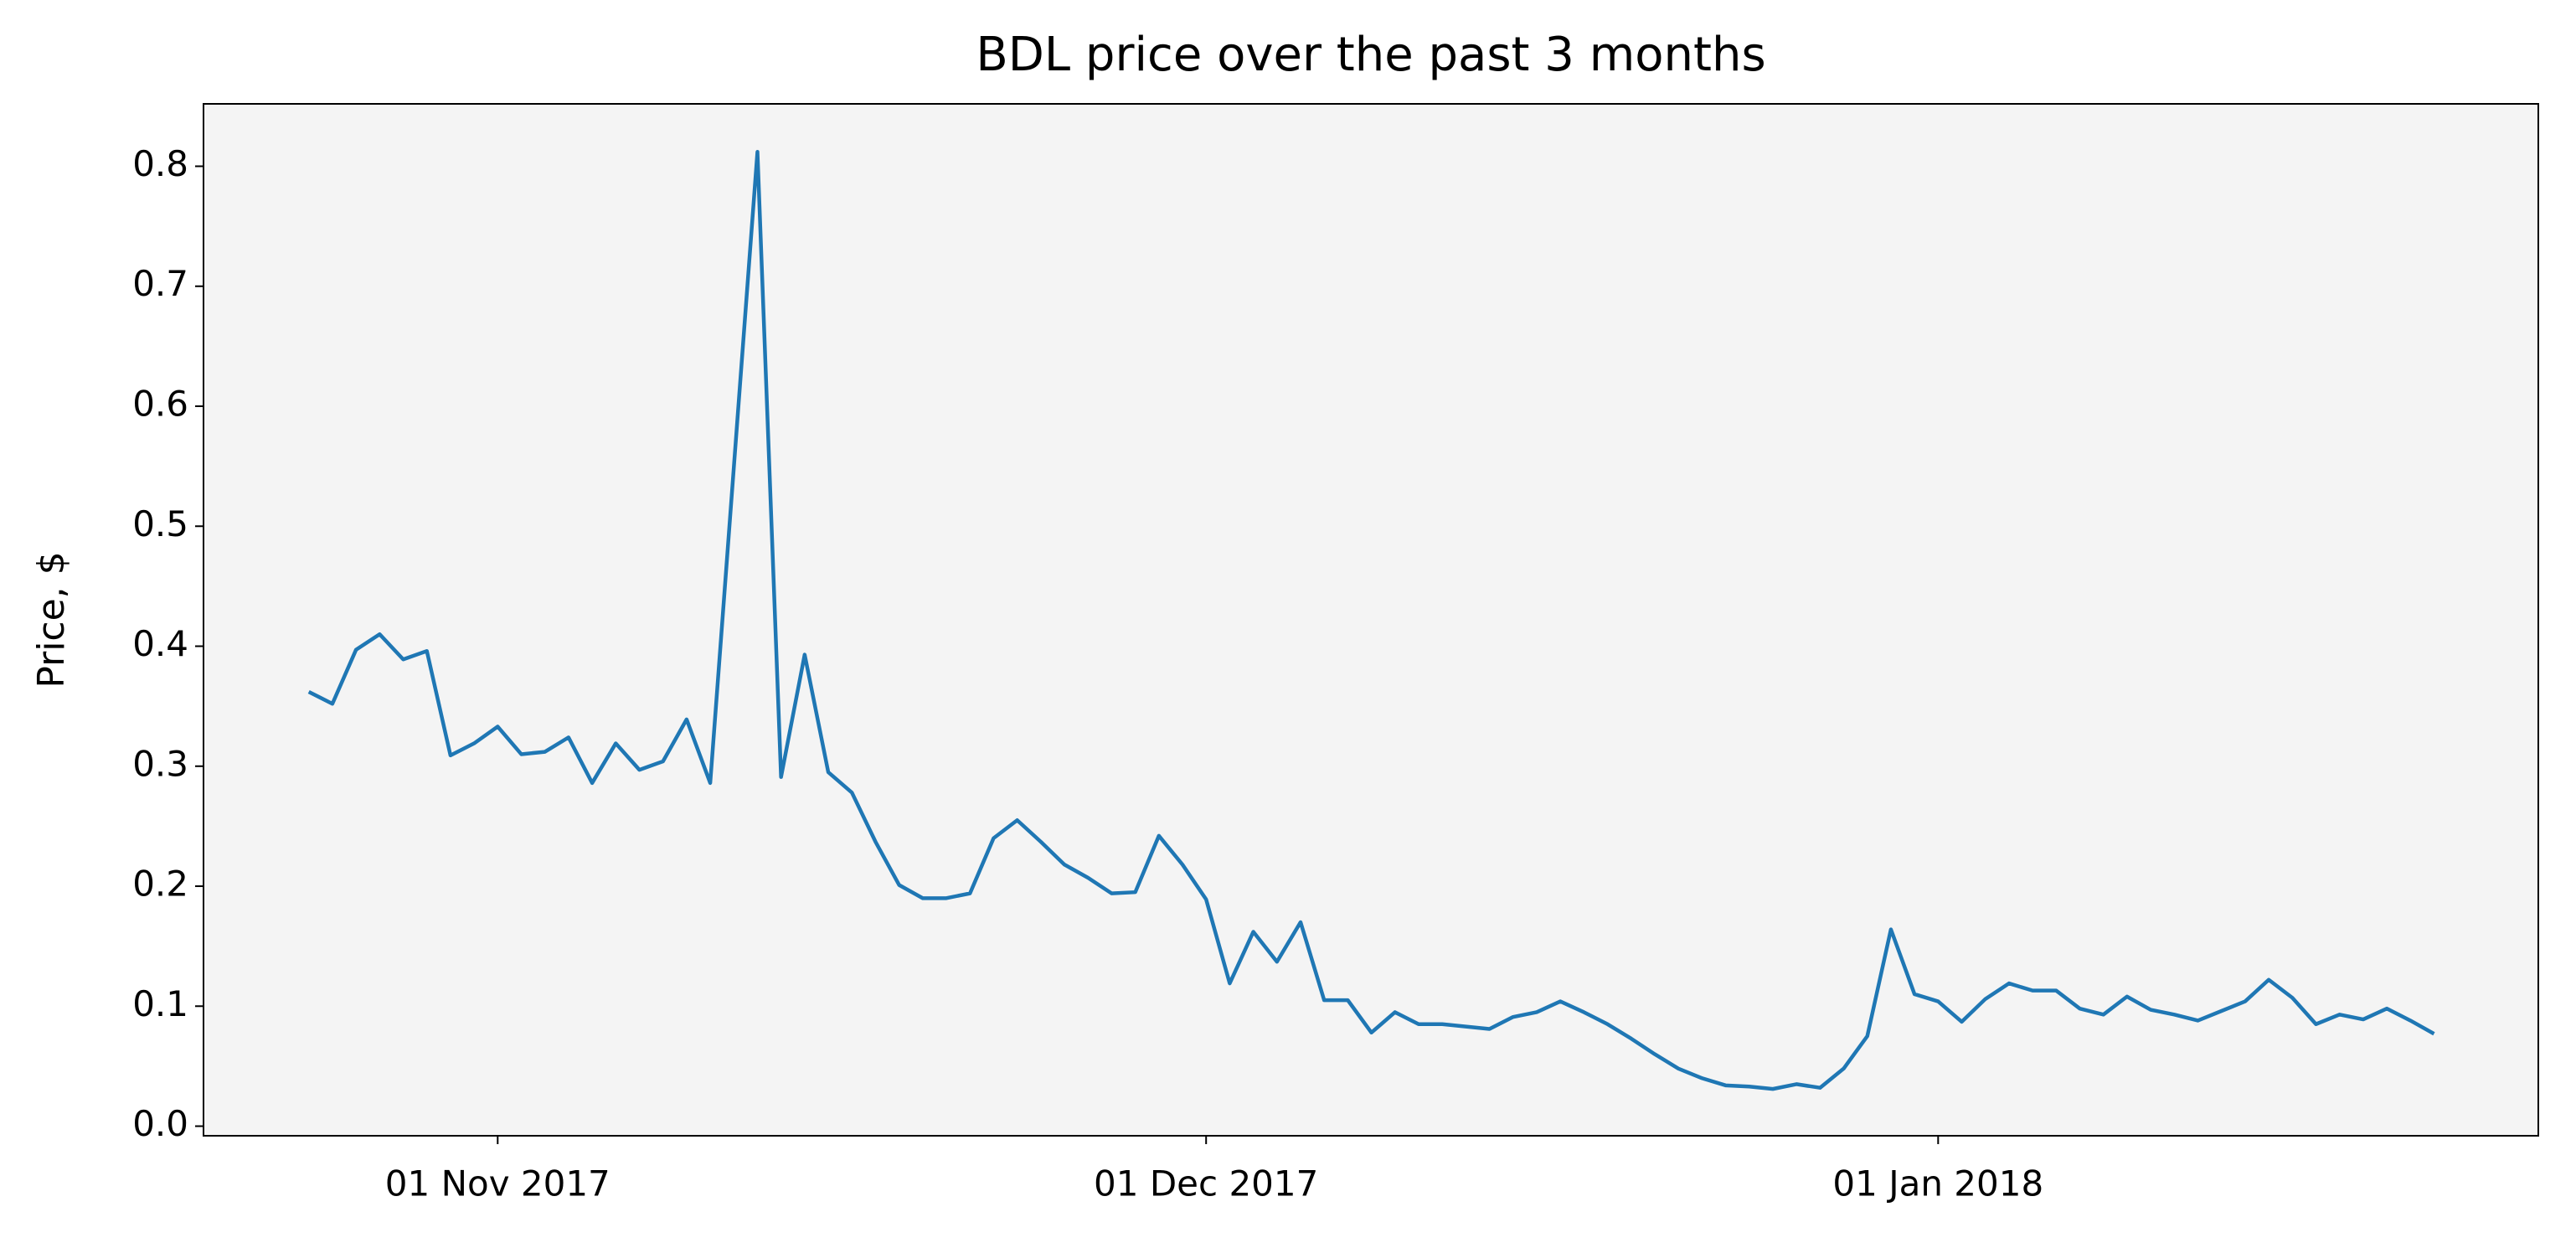  I want to click on y-tick-label: 0.2, so click(160, 885).